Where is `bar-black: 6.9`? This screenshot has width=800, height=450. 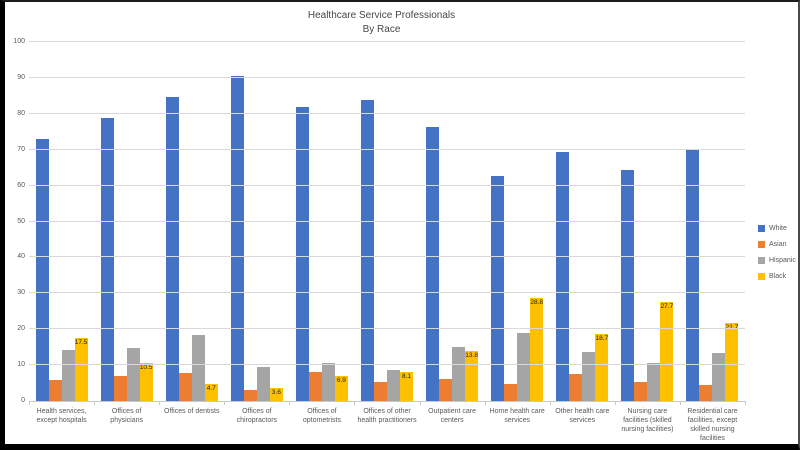 bar-black: 6.9 is located at coordinates (341, 388).